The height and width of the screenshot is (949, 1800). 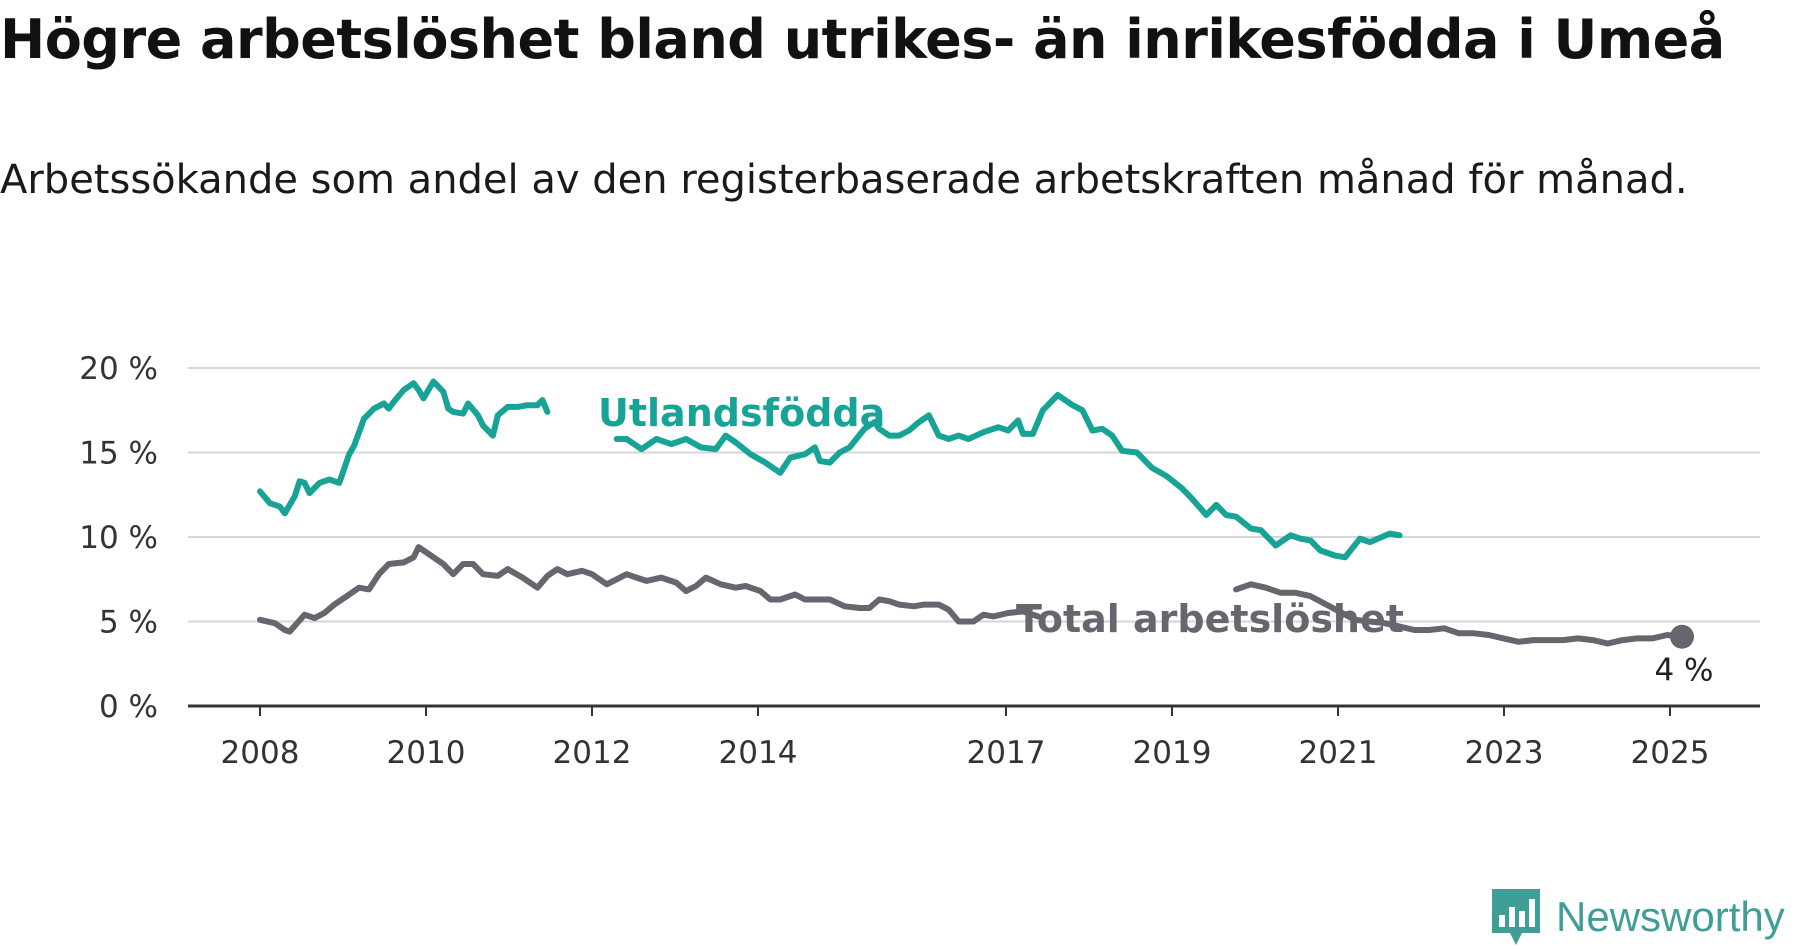 I want to click on end-point-marker, so click(x=1682, y=636).